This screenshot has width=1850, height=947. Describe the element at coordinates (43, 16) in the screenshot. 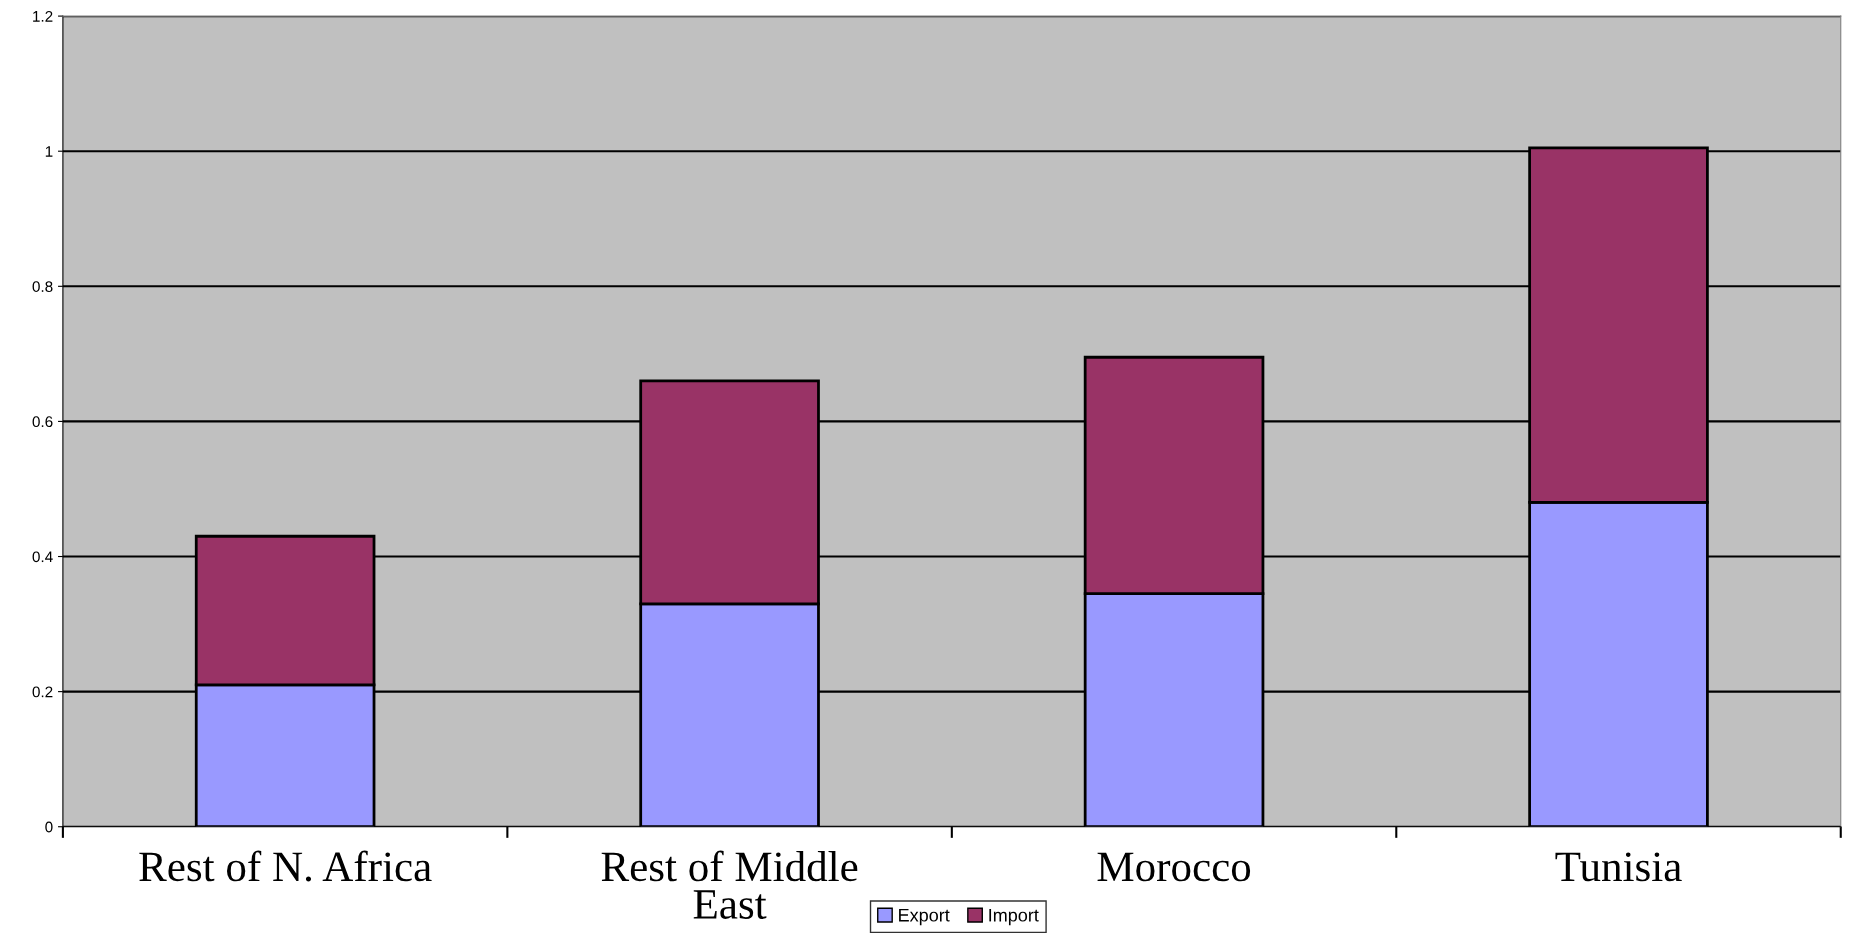

I see `y-tick-label: 1.2` at that location.